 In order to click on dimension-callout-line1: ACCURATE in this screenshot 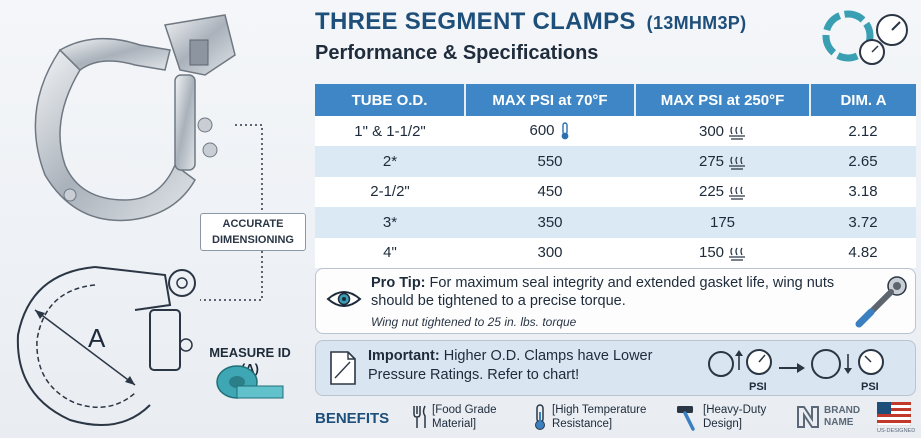, I will do `click(253, 224)`.